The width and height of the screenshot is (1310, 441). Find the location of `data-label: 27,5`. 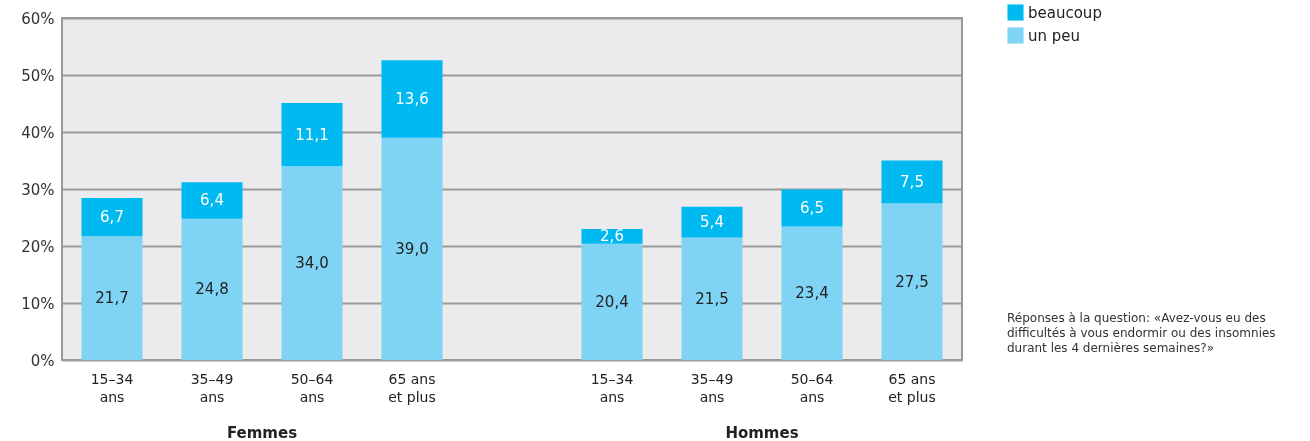

data-label: 27,5 is located at coordinates (912, 281).